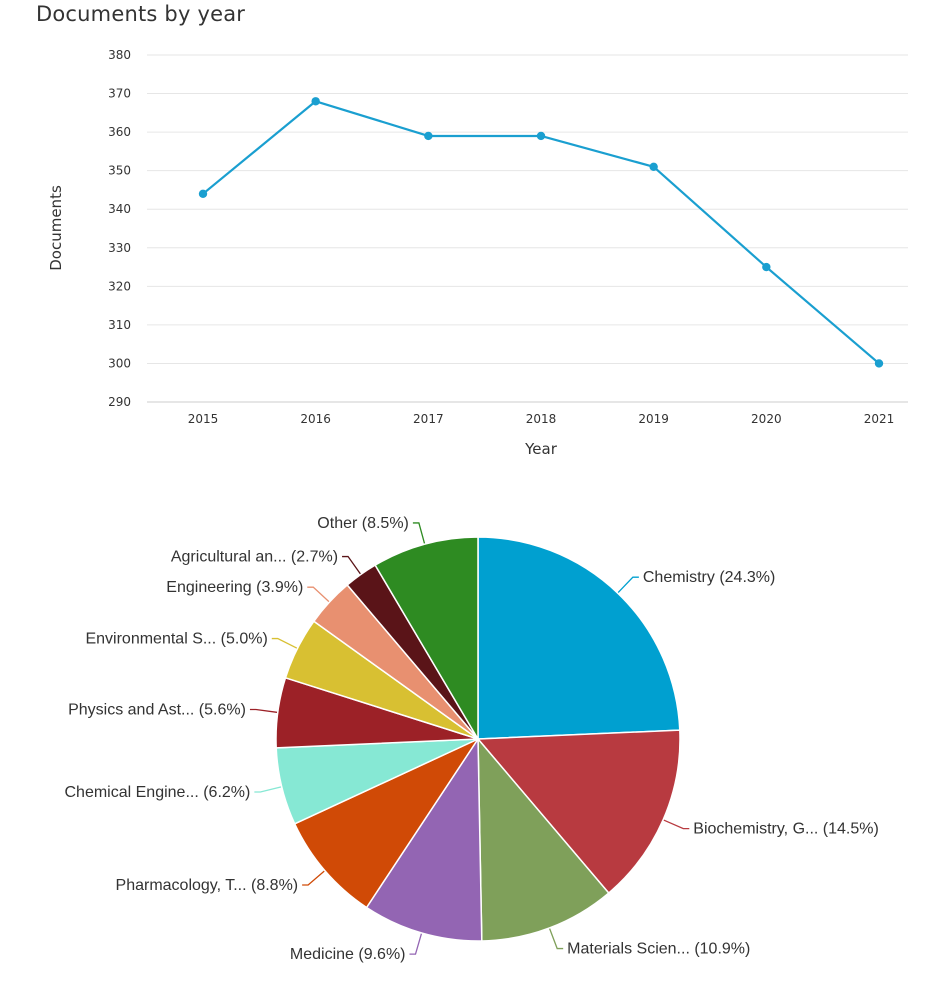 Image resolution: width=939 pixels, height=993 pixels. Describe the element at coordinates (879, 419) in the screenshot. I see `x-tick-label: 2021` at that location.